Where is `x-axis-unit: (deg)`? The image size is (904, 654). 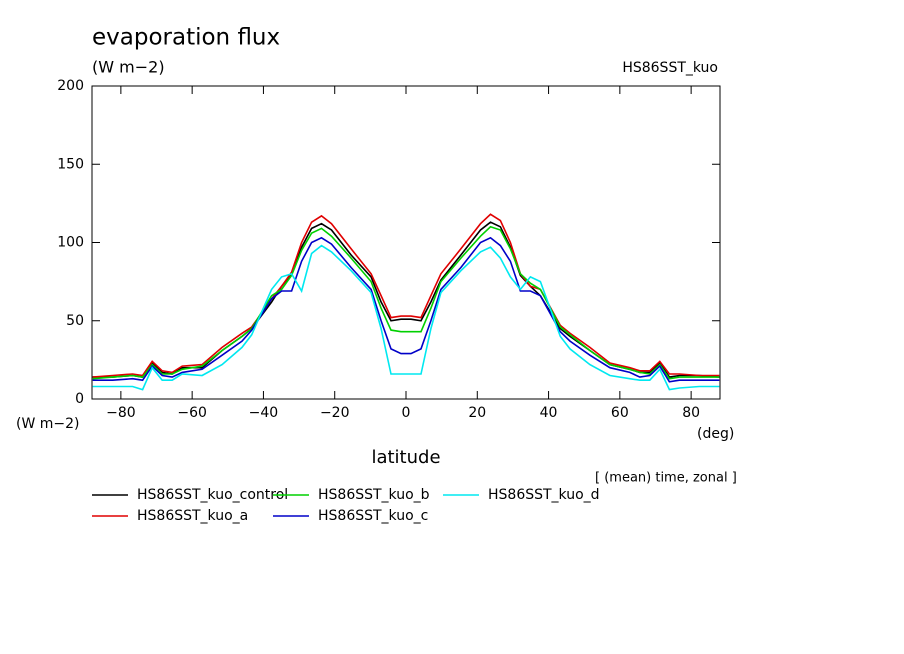 x-axis-unit: (deg) is located at coordinates (715, 434).